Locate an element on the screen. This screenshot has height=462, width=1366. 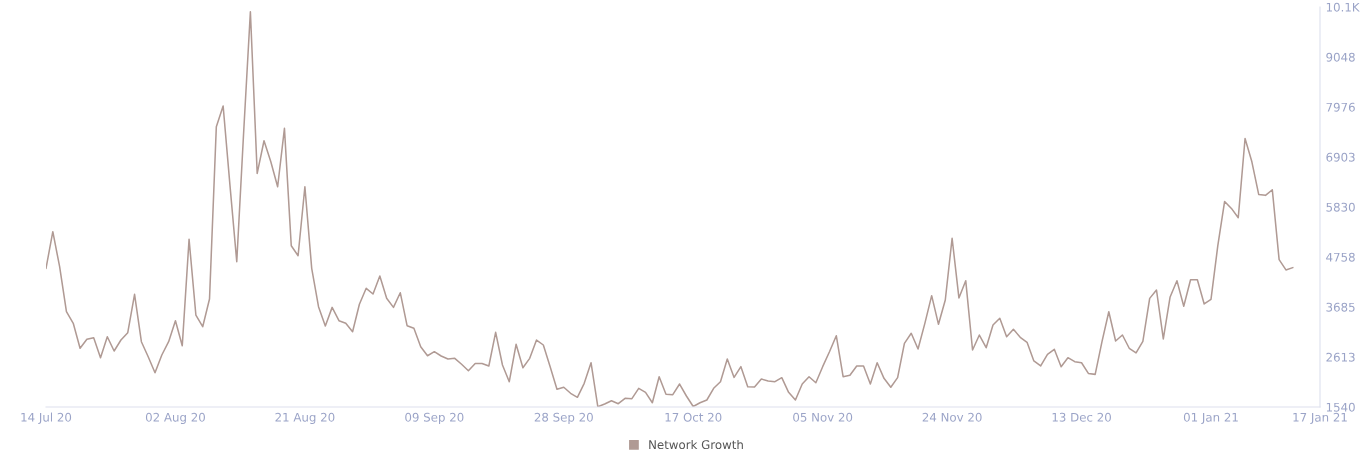
y-tick-label: 2613 is located at coordinates (1340, 357).